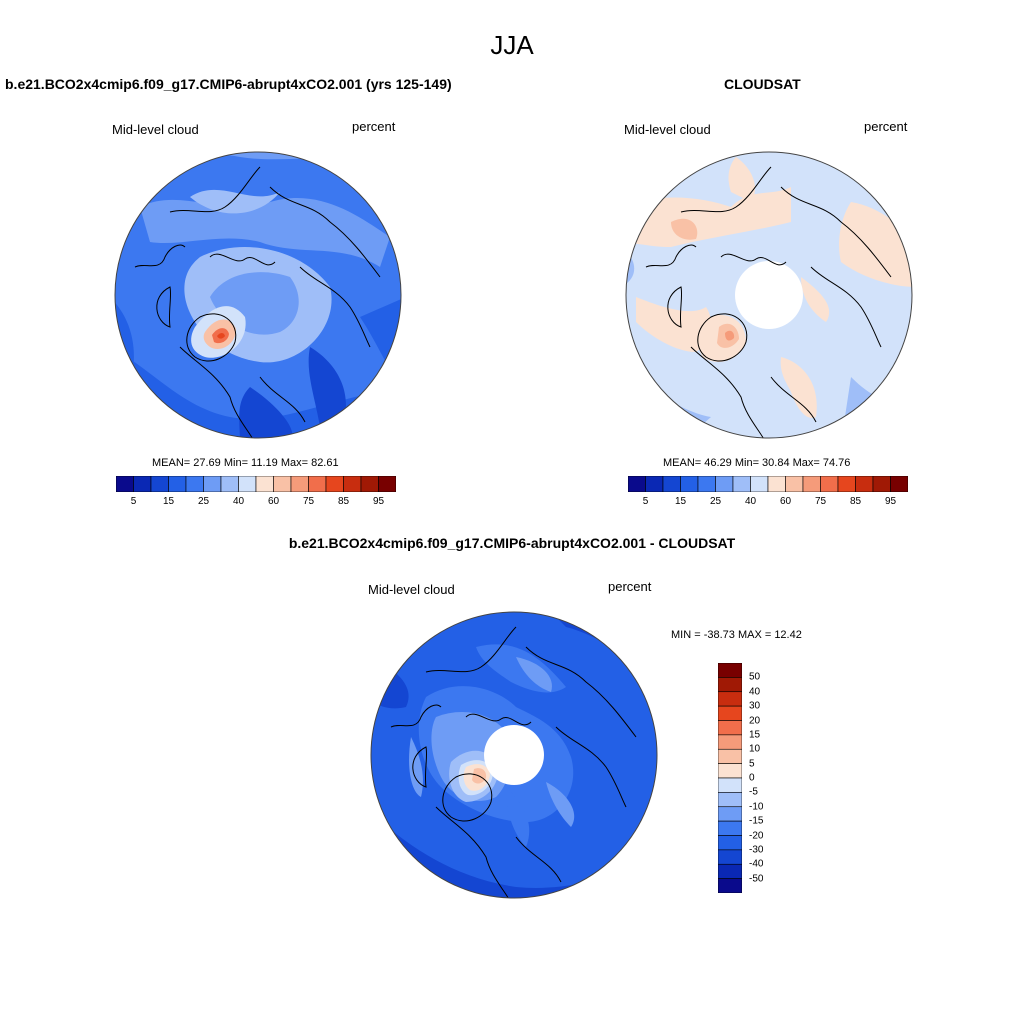  Describe the element at coordinates (374, 126) in the screenshot. I see `panel1-units-label: percent` at that location.